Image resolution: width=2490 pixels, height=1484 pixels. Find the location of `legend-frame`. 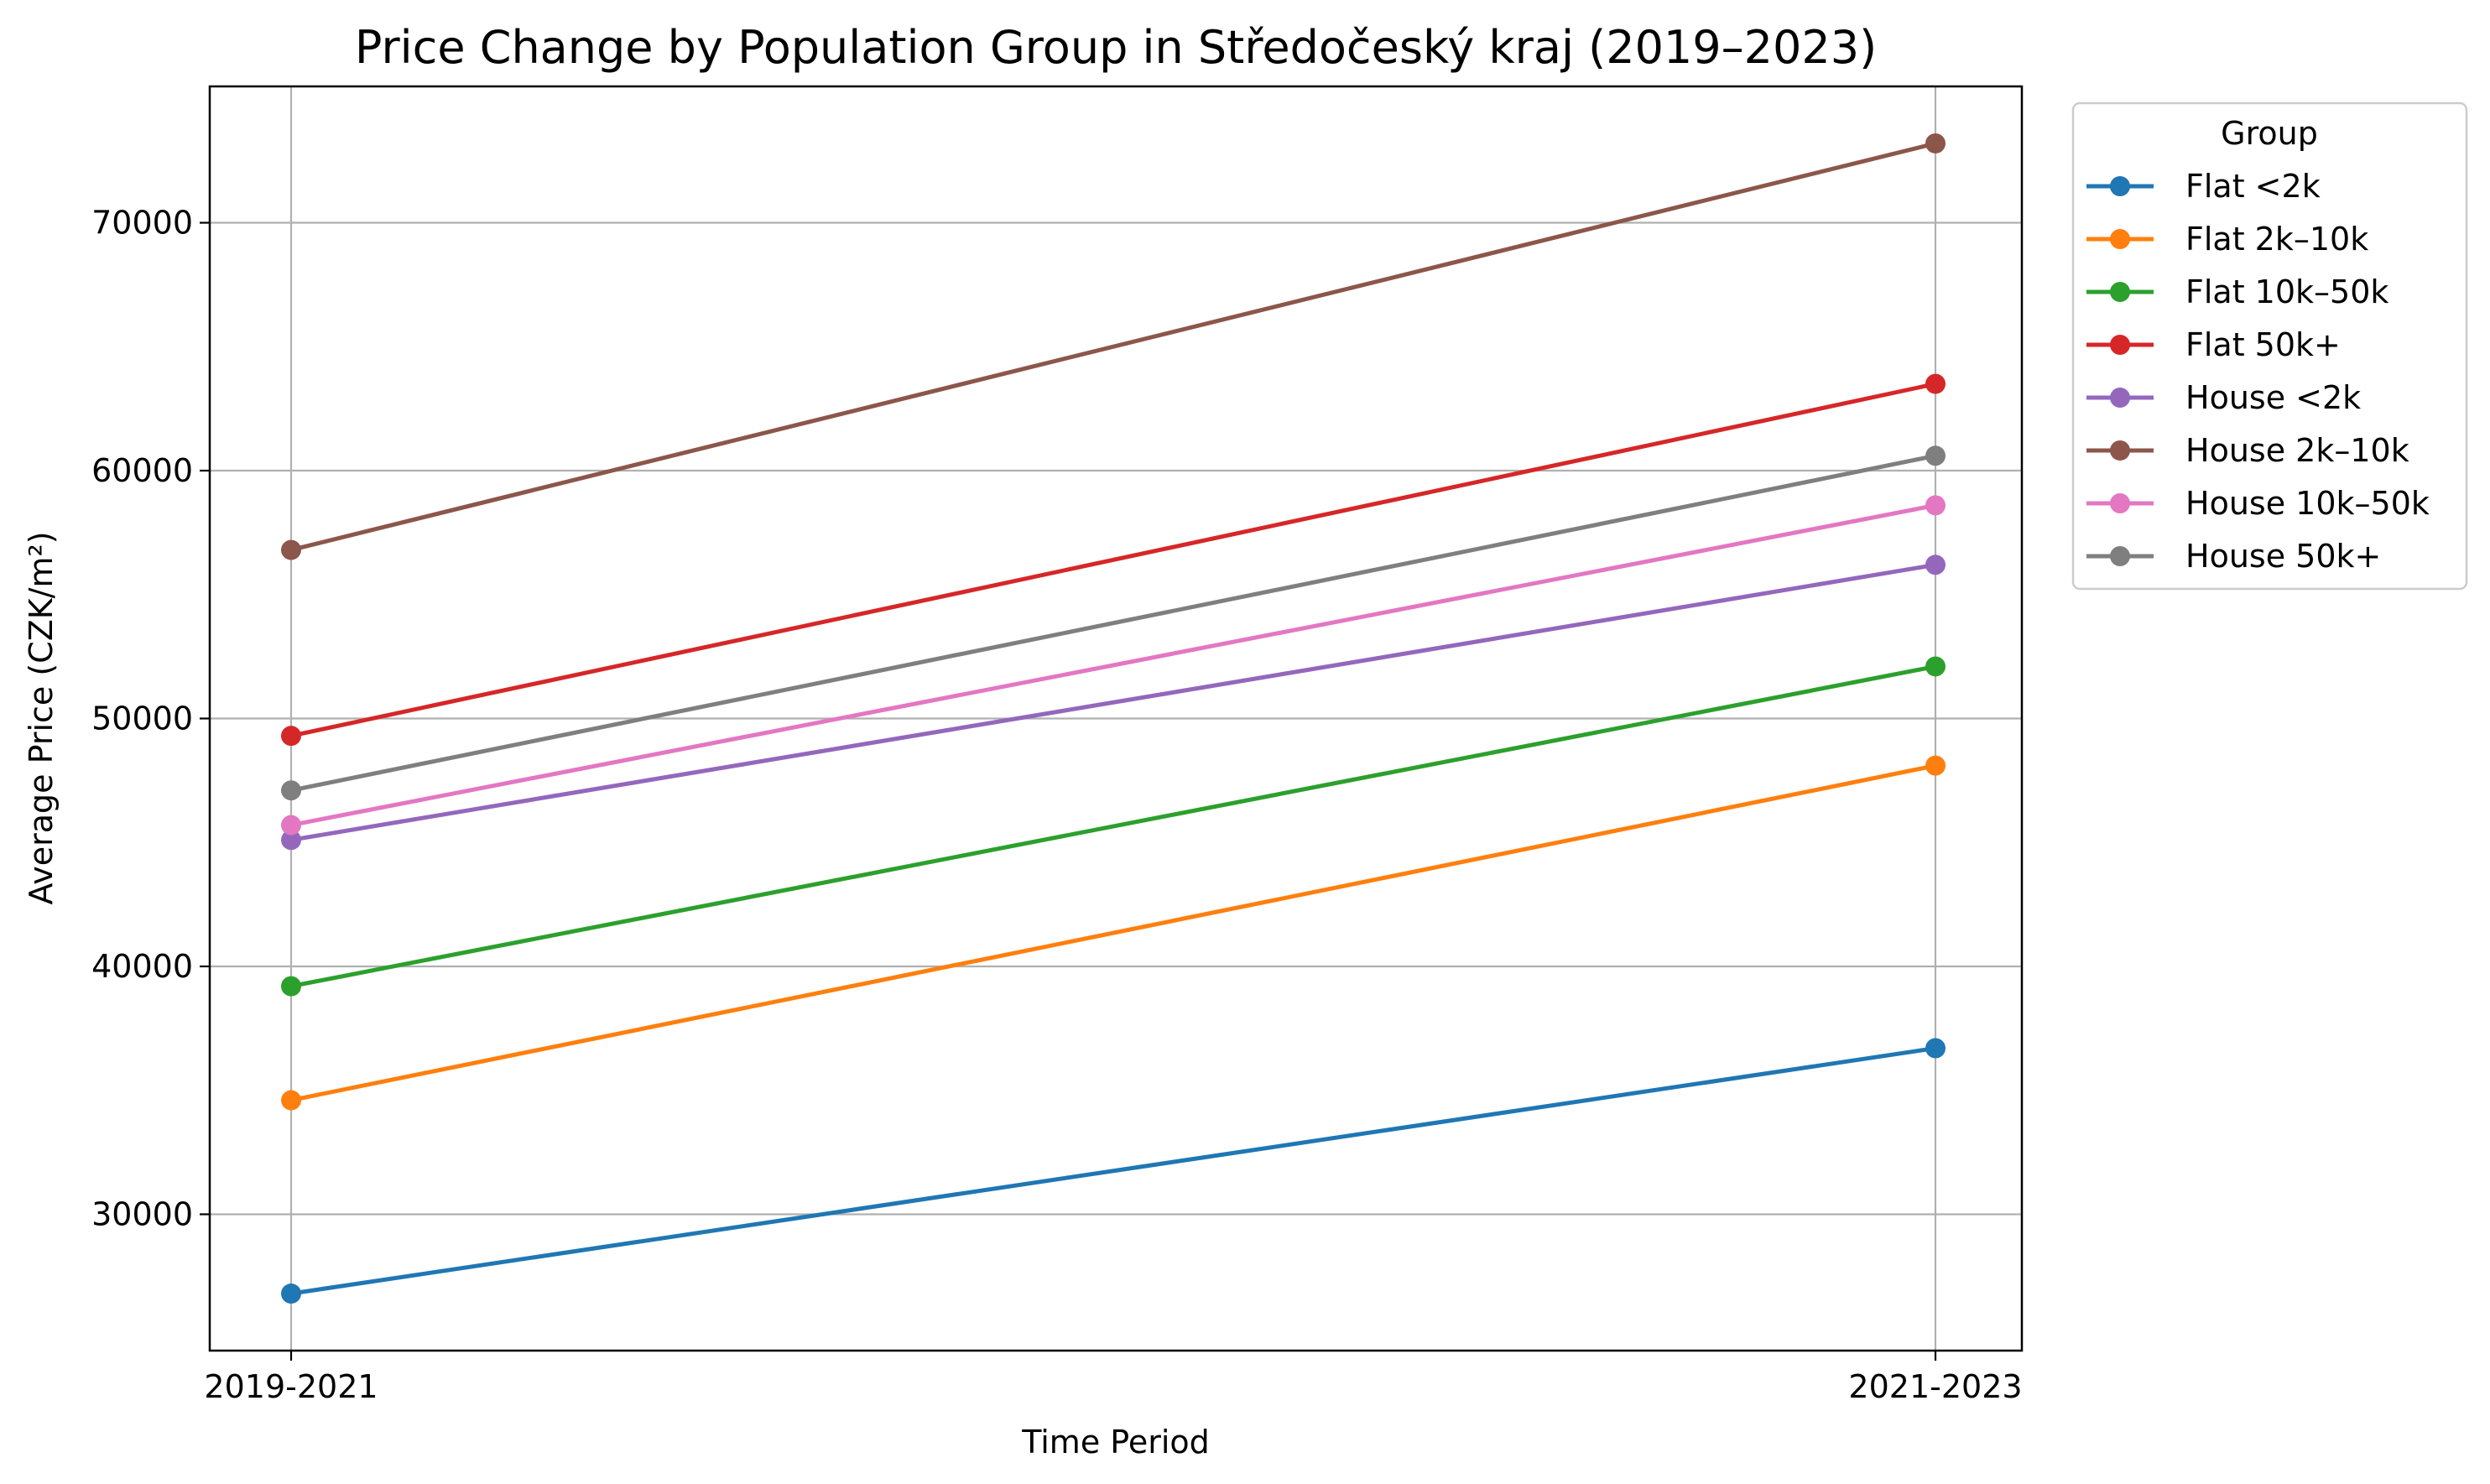

legend-frame is located at coordinates (2269, 346).